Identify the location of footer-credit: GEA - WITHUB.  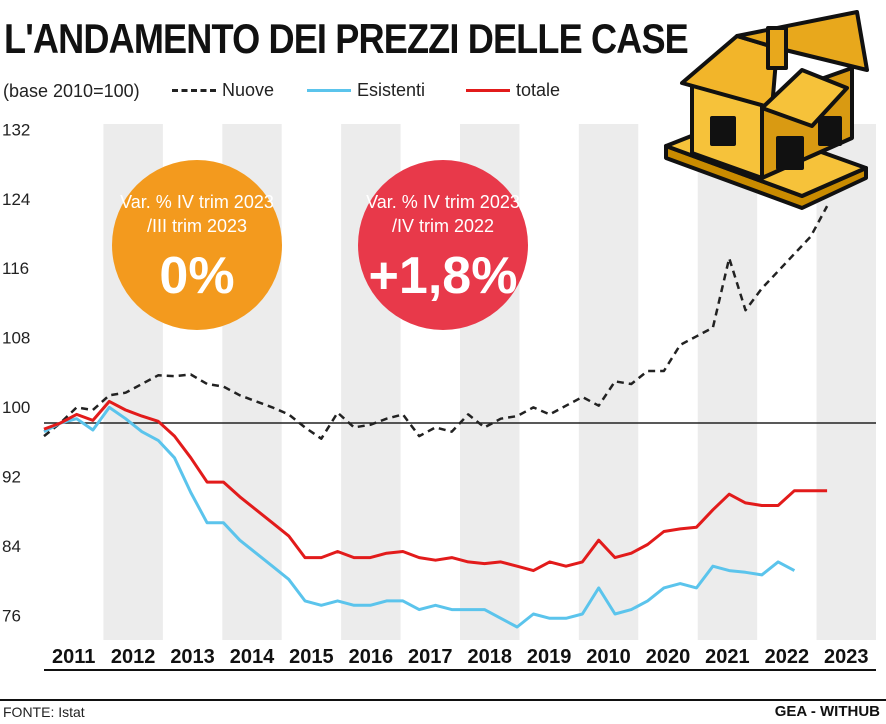
(827, 711).